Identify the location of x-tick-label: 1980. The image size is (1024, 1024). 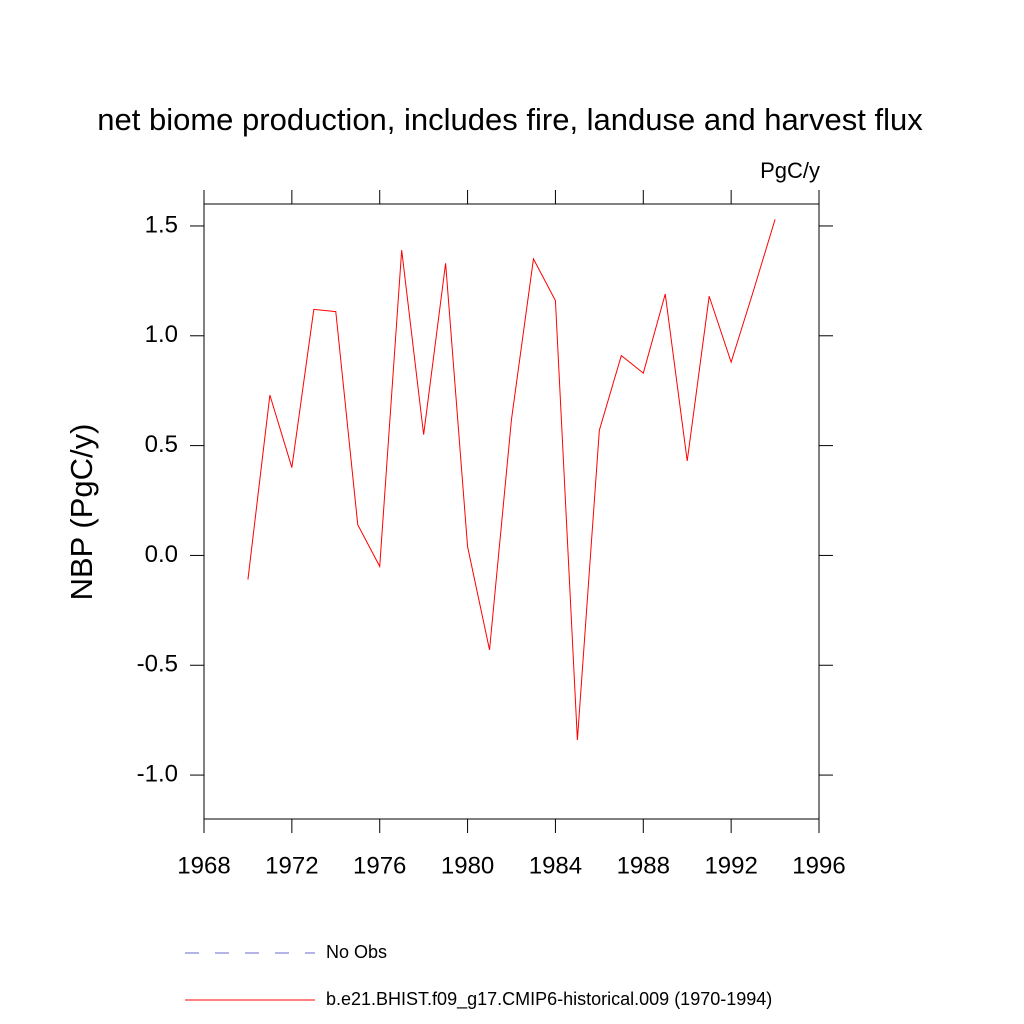
(467, 865).